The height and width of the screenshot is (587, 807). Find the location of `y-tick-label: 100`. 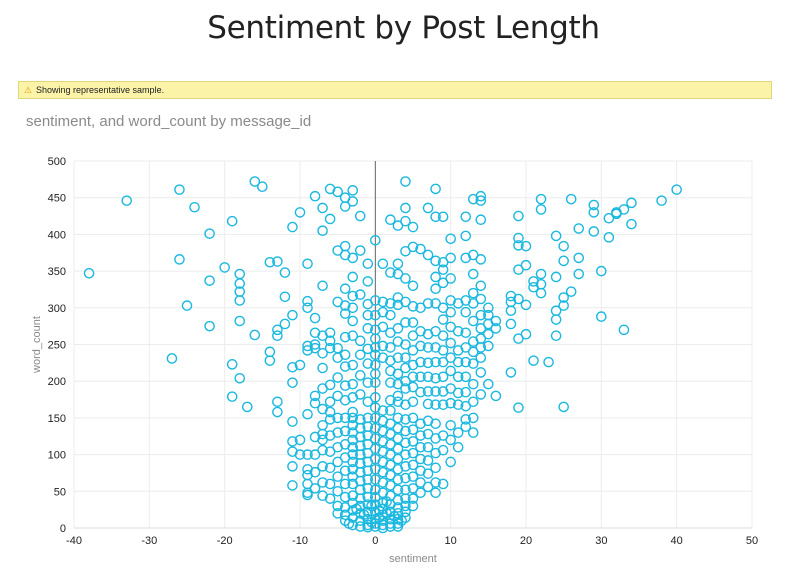

y-tick-label: 100 is located at coordinates (57, 456).